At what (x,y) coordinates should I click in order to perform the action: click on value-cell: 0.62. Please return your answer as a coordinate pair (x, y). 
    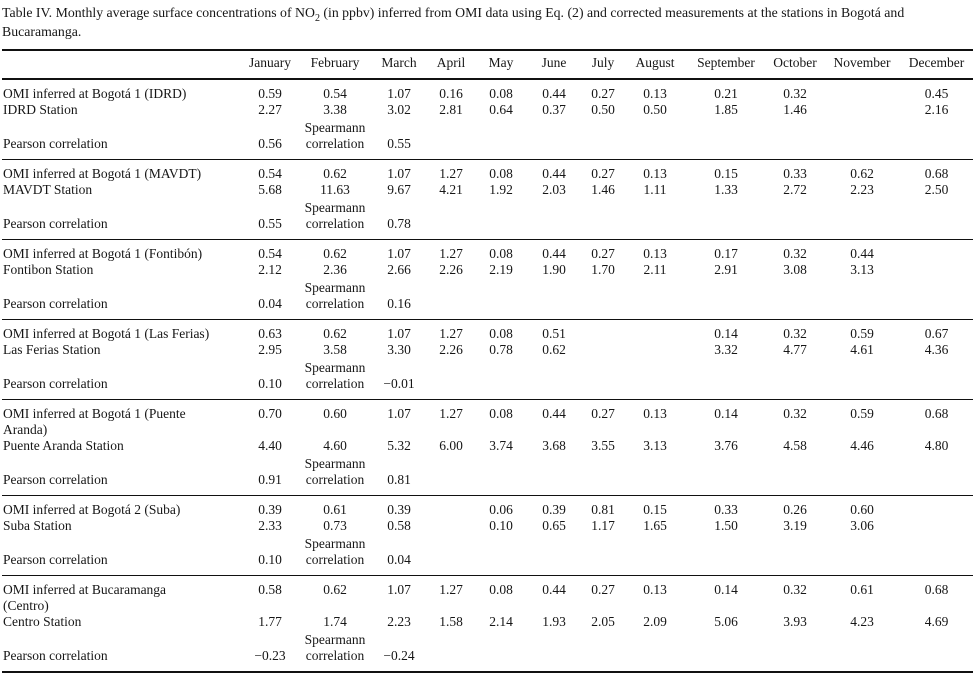
    Looking at the image, I should click on (335, 173).